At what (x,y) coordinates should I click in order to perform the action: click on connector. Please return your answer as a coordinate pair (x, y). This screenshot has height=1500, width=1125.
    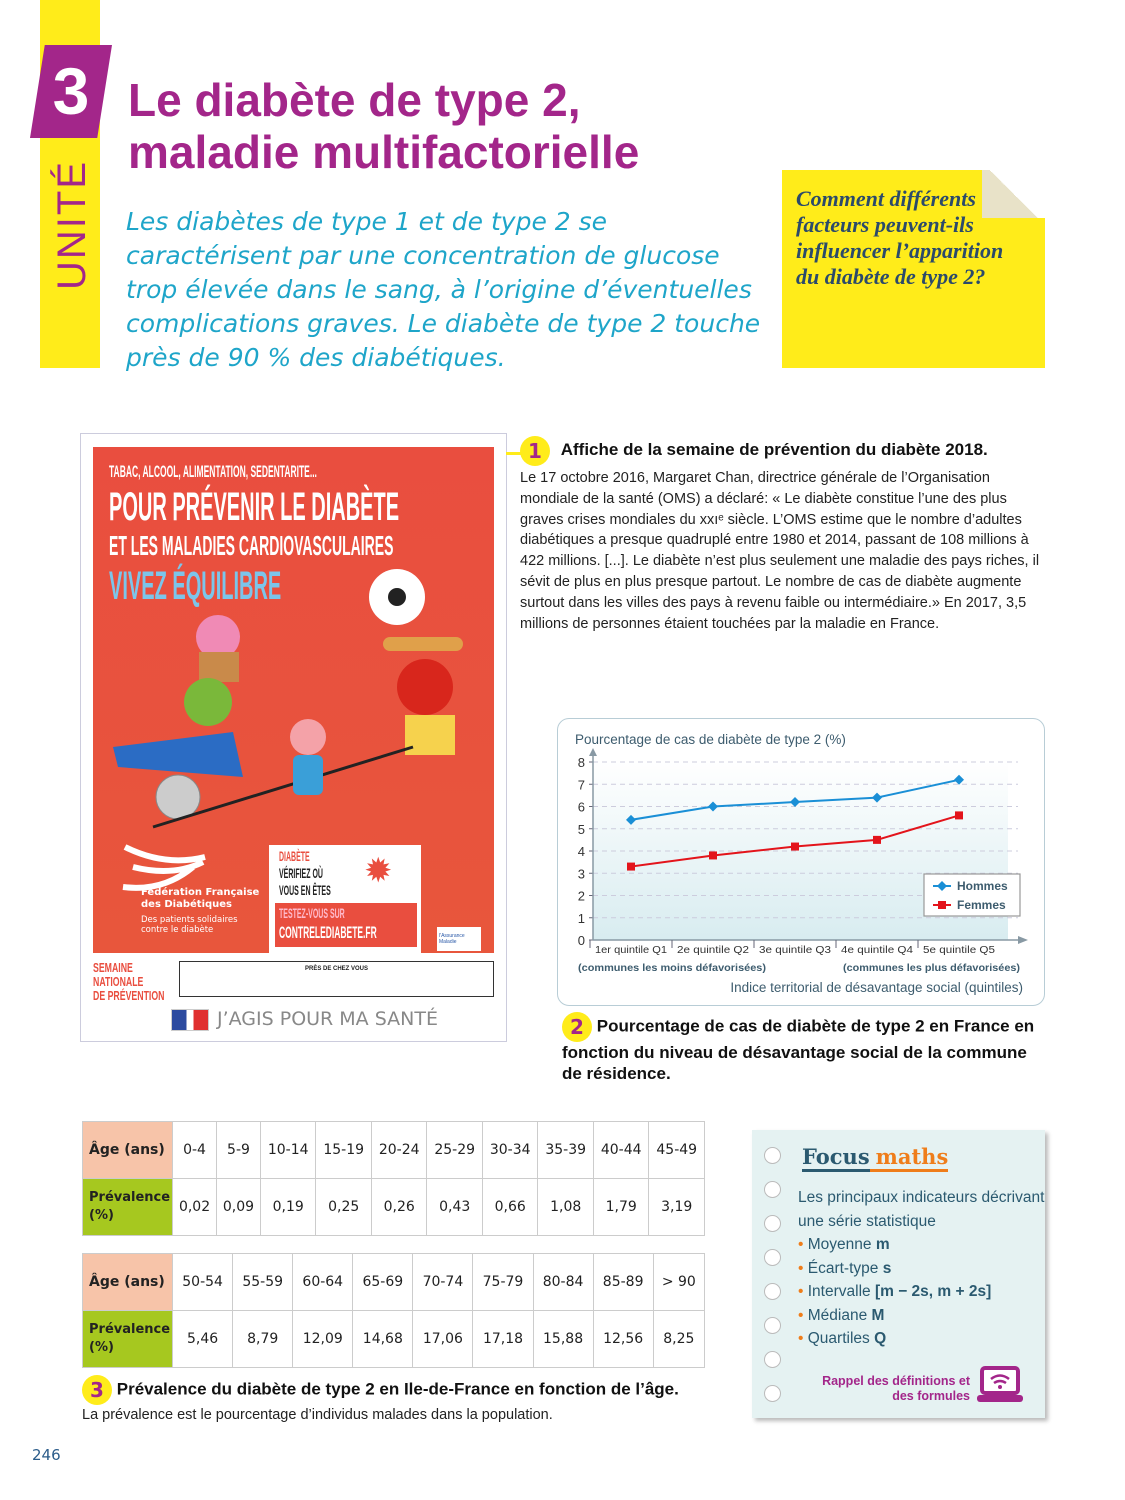
    Looking at the image, I should click on (515, 453).